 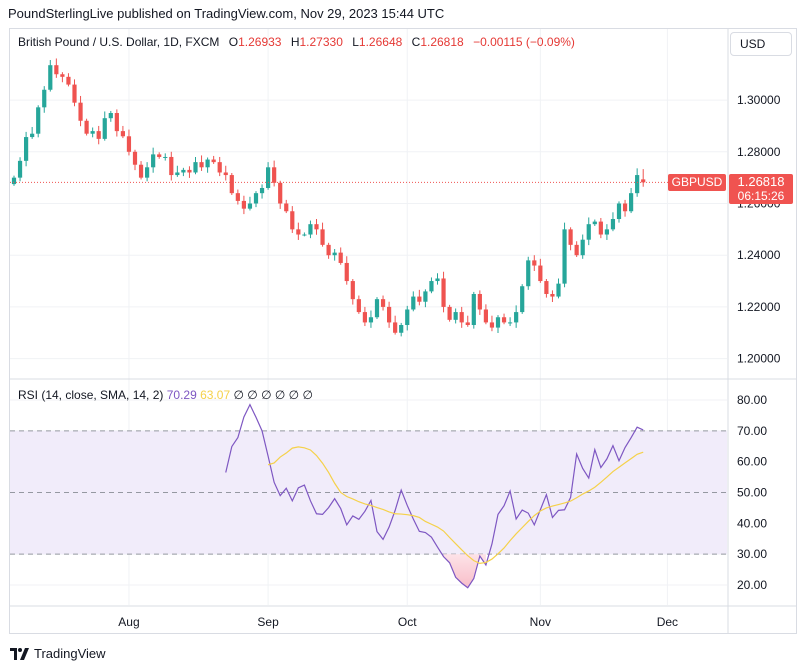 I want to click on bar-countdown: 06:15:26, so click(x=761, y=196).